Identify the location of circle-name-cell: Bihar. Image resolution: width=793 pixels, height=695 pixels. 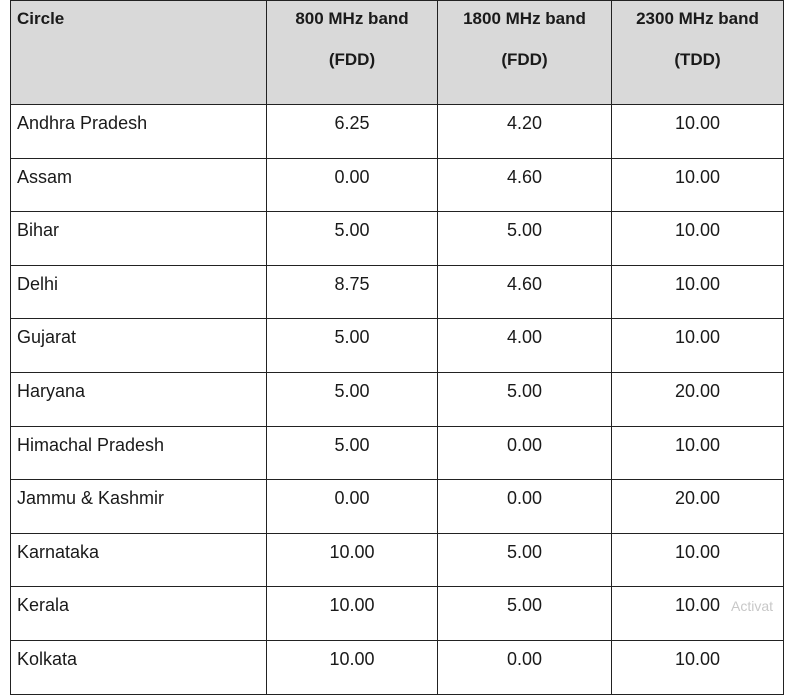
(139, 239).